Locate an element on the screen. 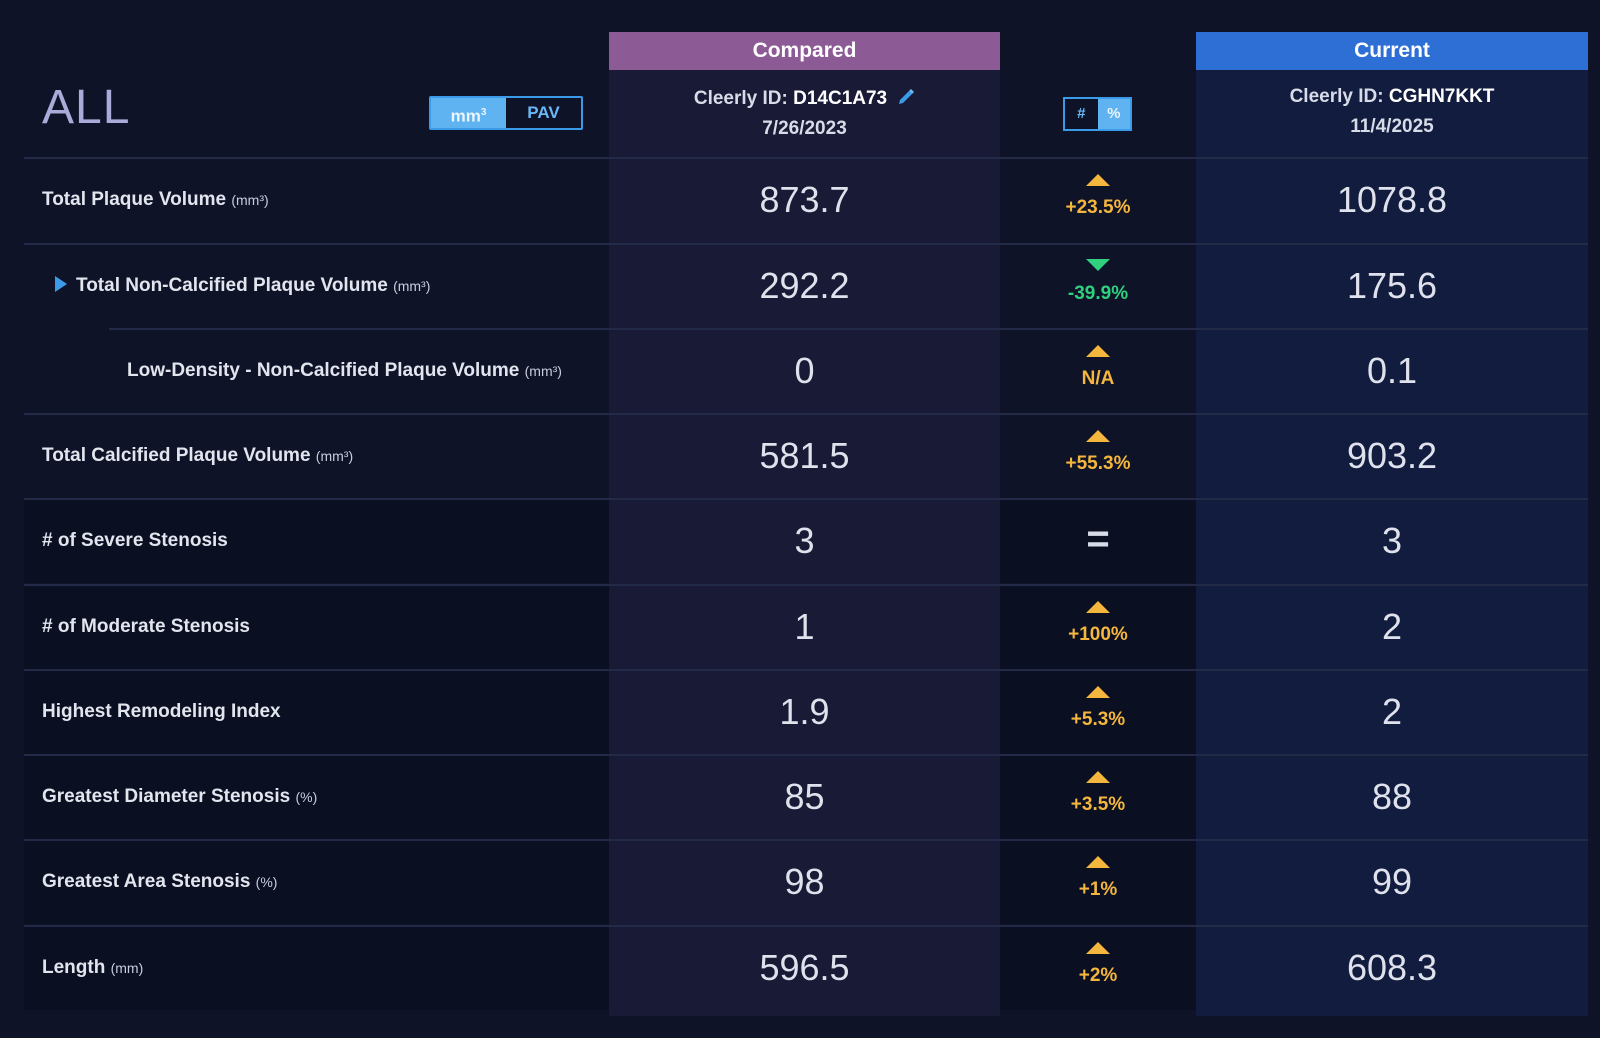  row-label: Greatest Area Stenosis is located at coordinates (146, 881).